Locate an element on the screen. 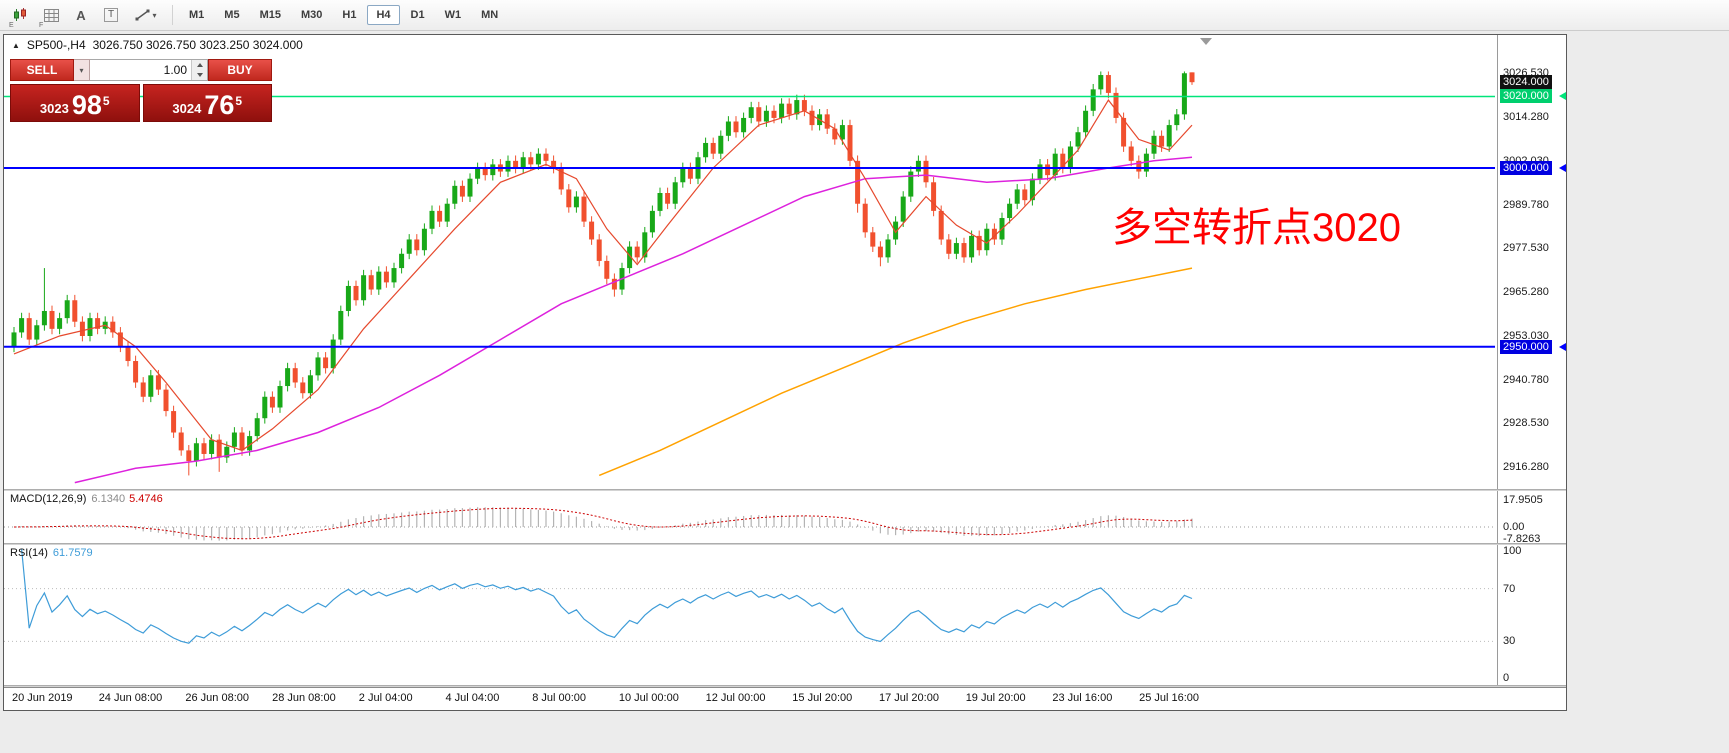  draw-tools-caret-icon: ▾ is located at coordinates (154, 15).